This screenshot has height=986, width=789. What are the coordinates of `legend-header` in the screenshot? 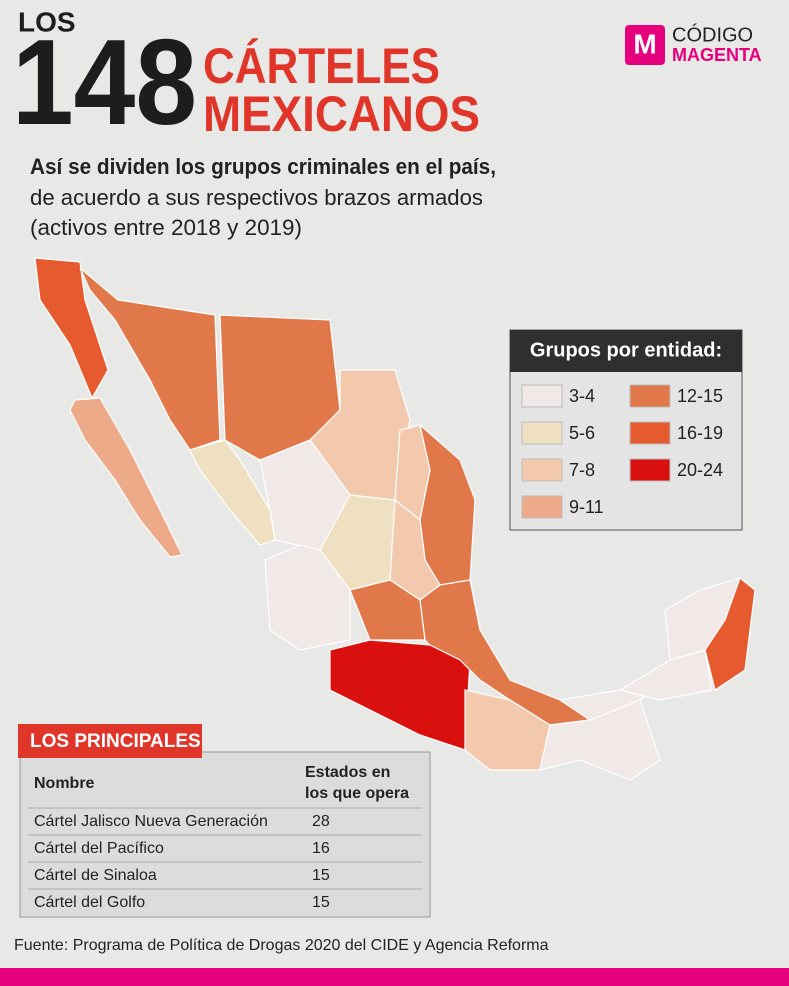 It's located at (626, 351).